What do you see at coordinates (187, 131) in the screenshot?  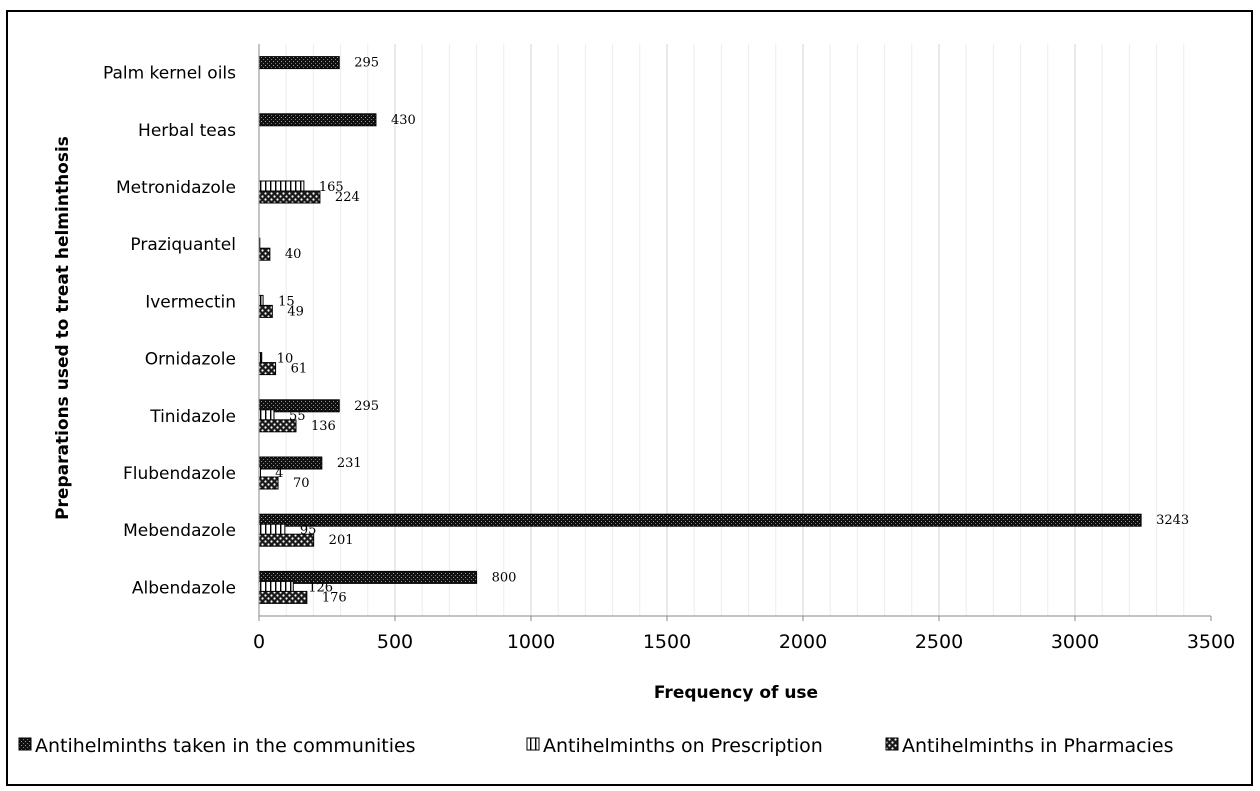 I see `category-label: Herbal teas` at bounding box center [187, 131].